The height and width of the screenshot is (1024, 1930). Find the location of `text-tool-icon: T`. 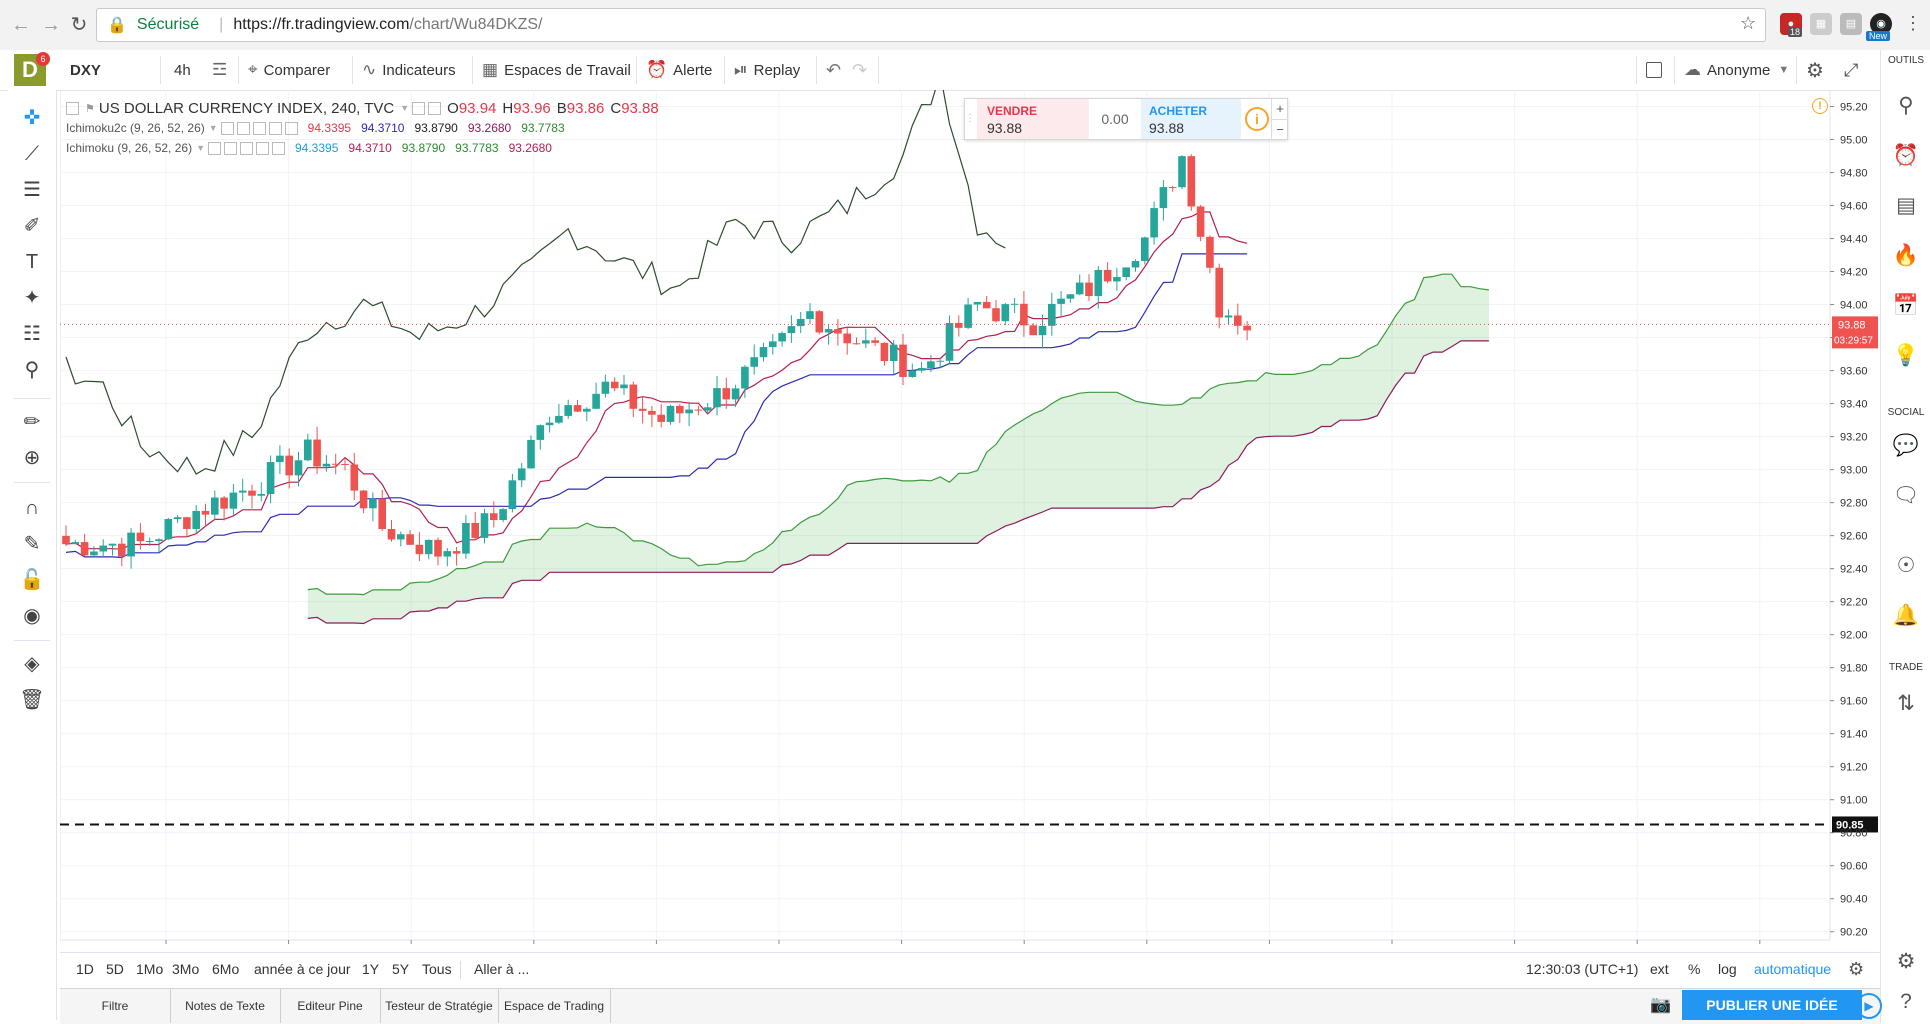

text-tool-icon: T is located at coordinates (32, 262).